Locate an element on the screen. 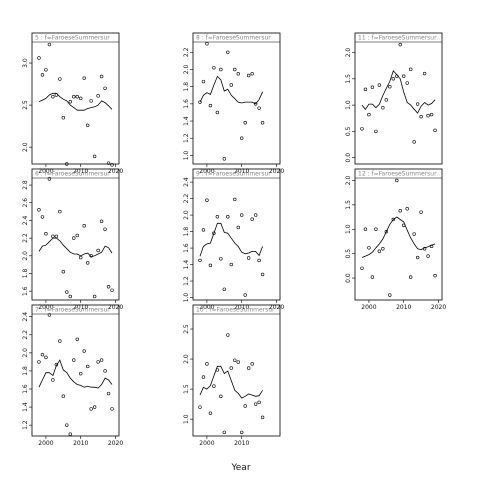 The image size is (480, 484). panel-strip-label: 7 : f=FaroeseSummersur is located at coordinates (72, 310).